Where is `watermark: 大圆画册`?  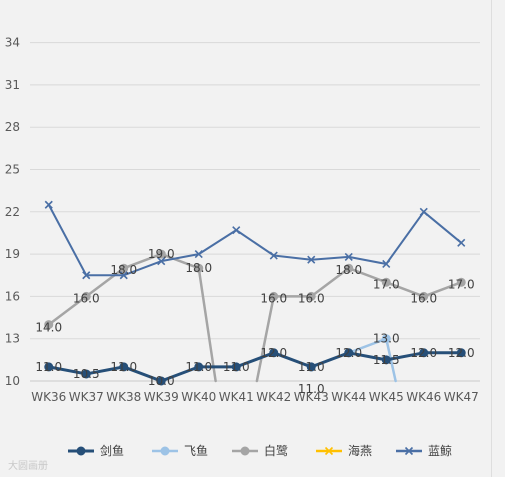
watermark: 大圆画册 is located at coordinates (28, 466).